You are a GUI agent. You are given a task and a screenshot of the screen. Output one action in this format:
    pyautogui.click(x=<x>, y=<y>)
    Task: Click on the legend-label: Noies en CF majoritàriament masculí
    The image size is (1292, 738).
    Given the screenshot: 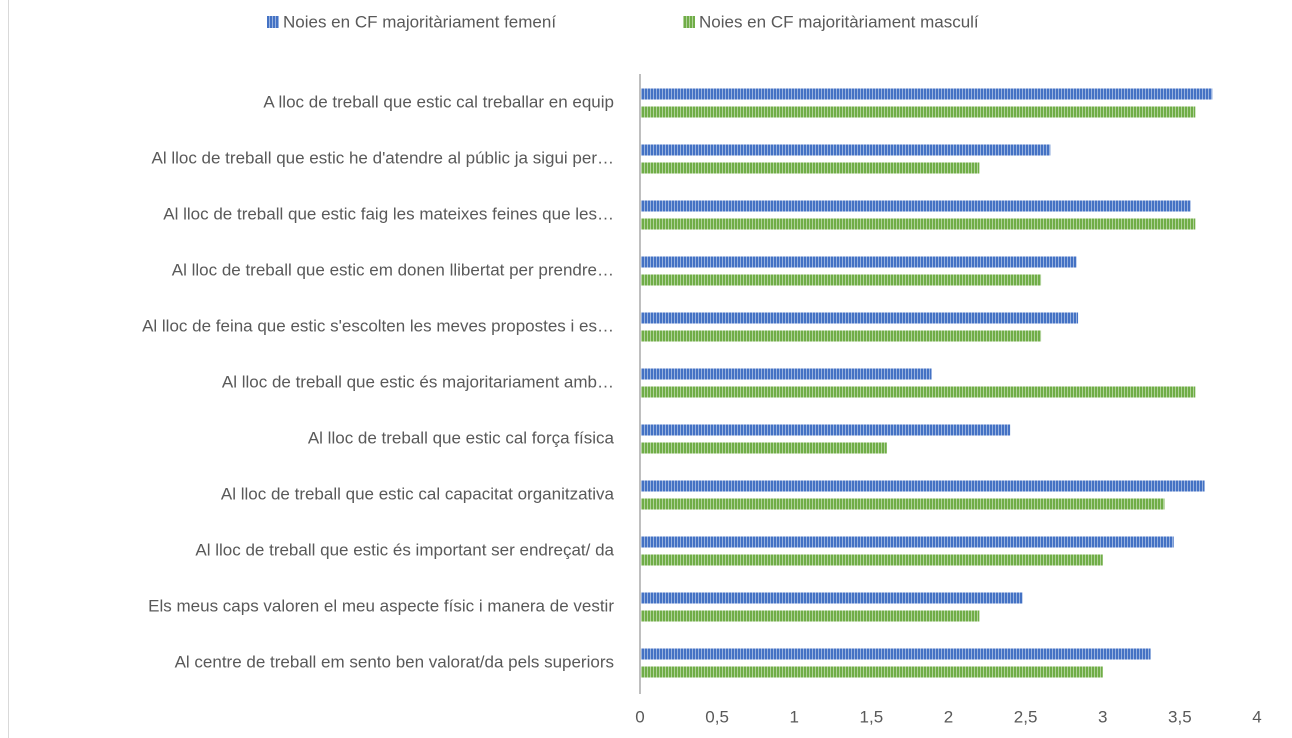 What is the action you would take?
    pyautogui.click(x=839, y=21)
    